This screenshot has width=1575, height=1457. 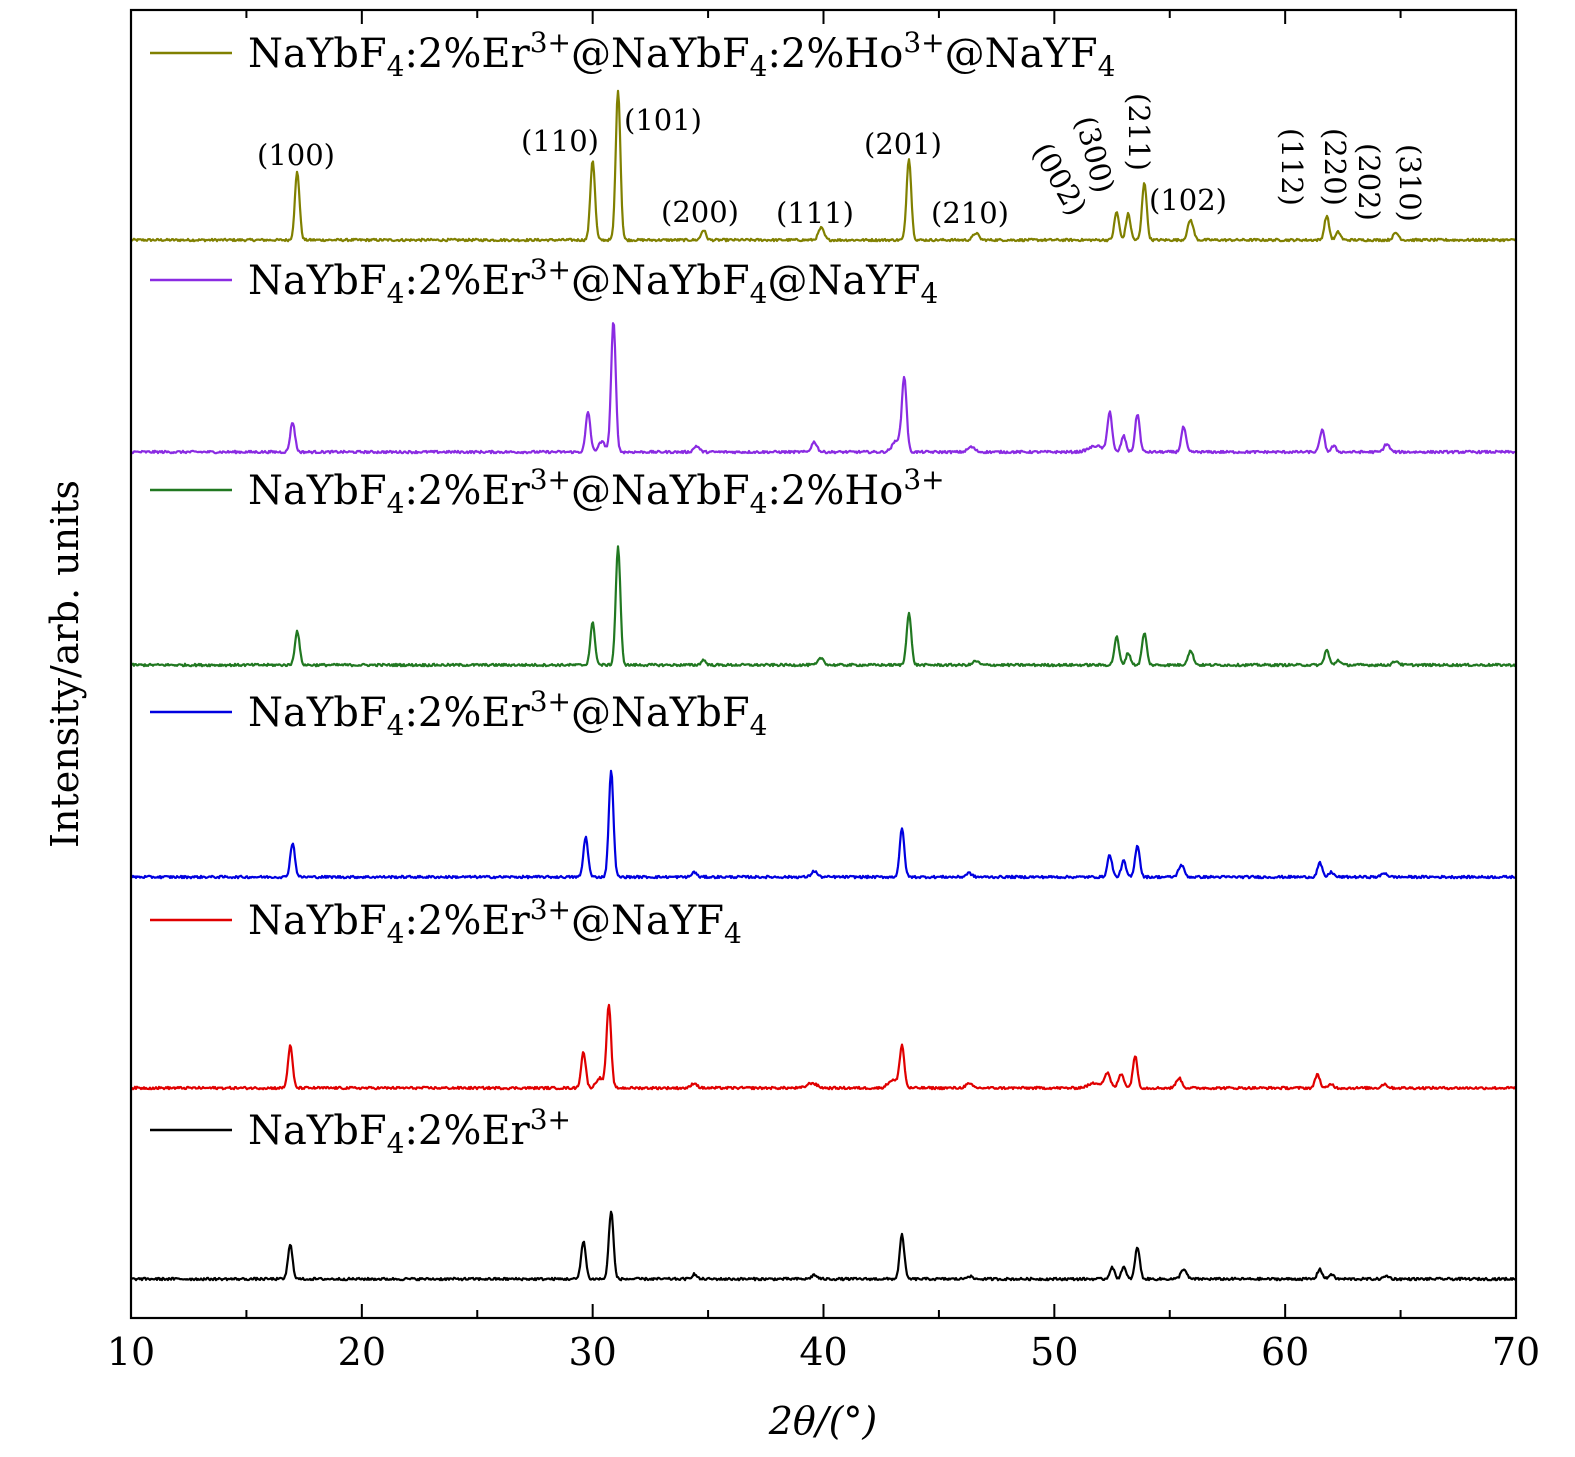 I want to click on x-tick-label: 10, so click(x=131, y=1352).